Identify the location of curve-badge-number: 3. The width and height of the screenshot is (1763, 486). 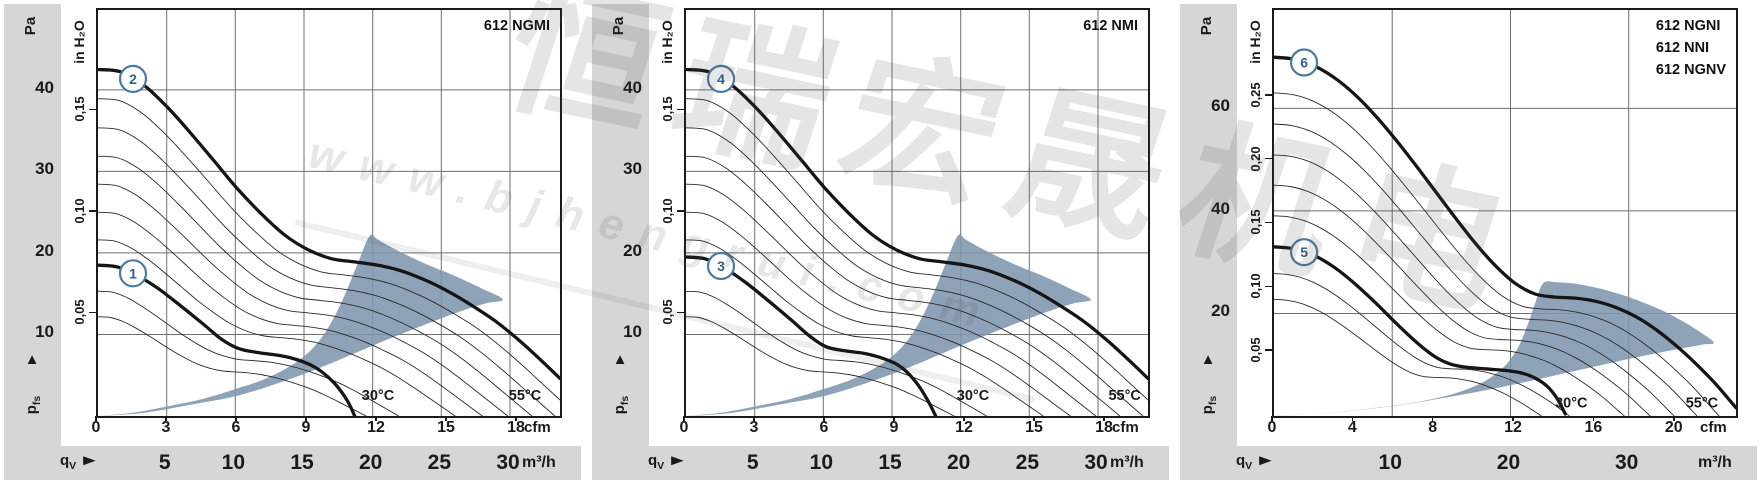
(721, 266).